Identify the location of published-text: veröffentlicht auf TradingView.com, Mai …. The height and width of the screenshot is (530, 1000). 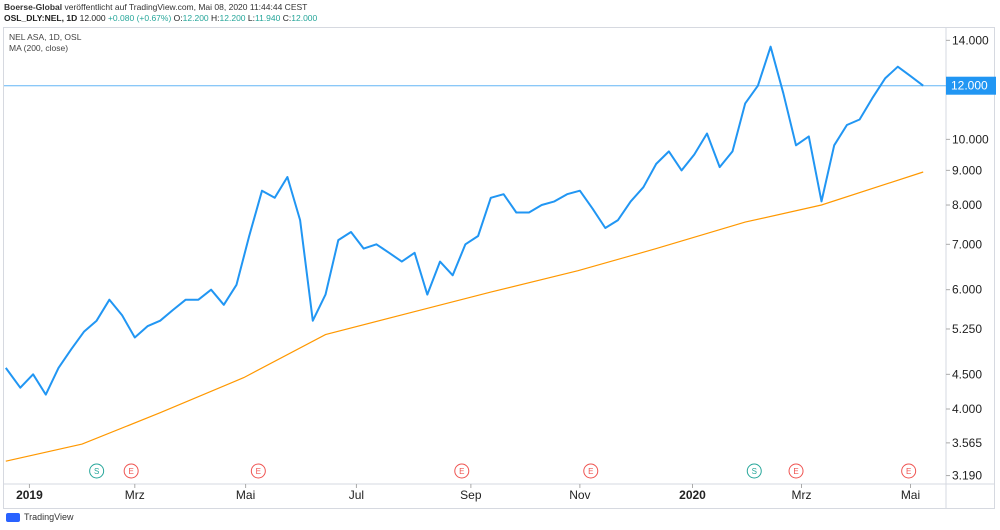
(186, 7).